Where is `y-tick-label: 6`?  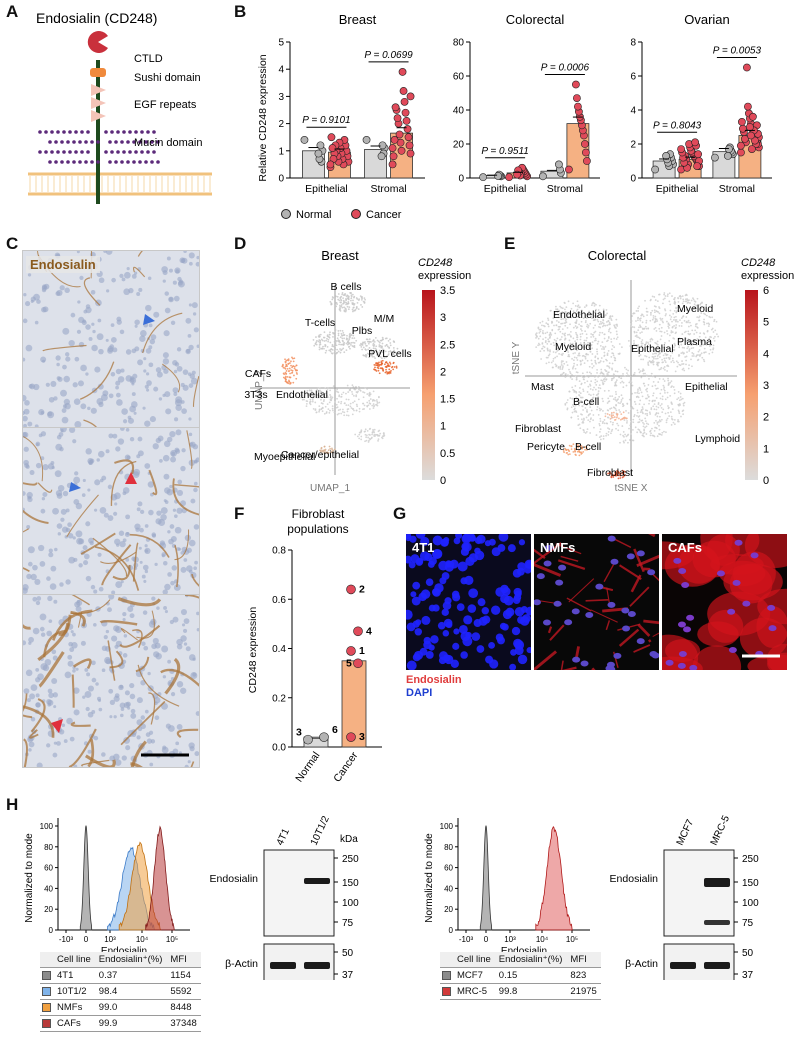 y-tick-label: 6 is located at coordinates (633, 77).